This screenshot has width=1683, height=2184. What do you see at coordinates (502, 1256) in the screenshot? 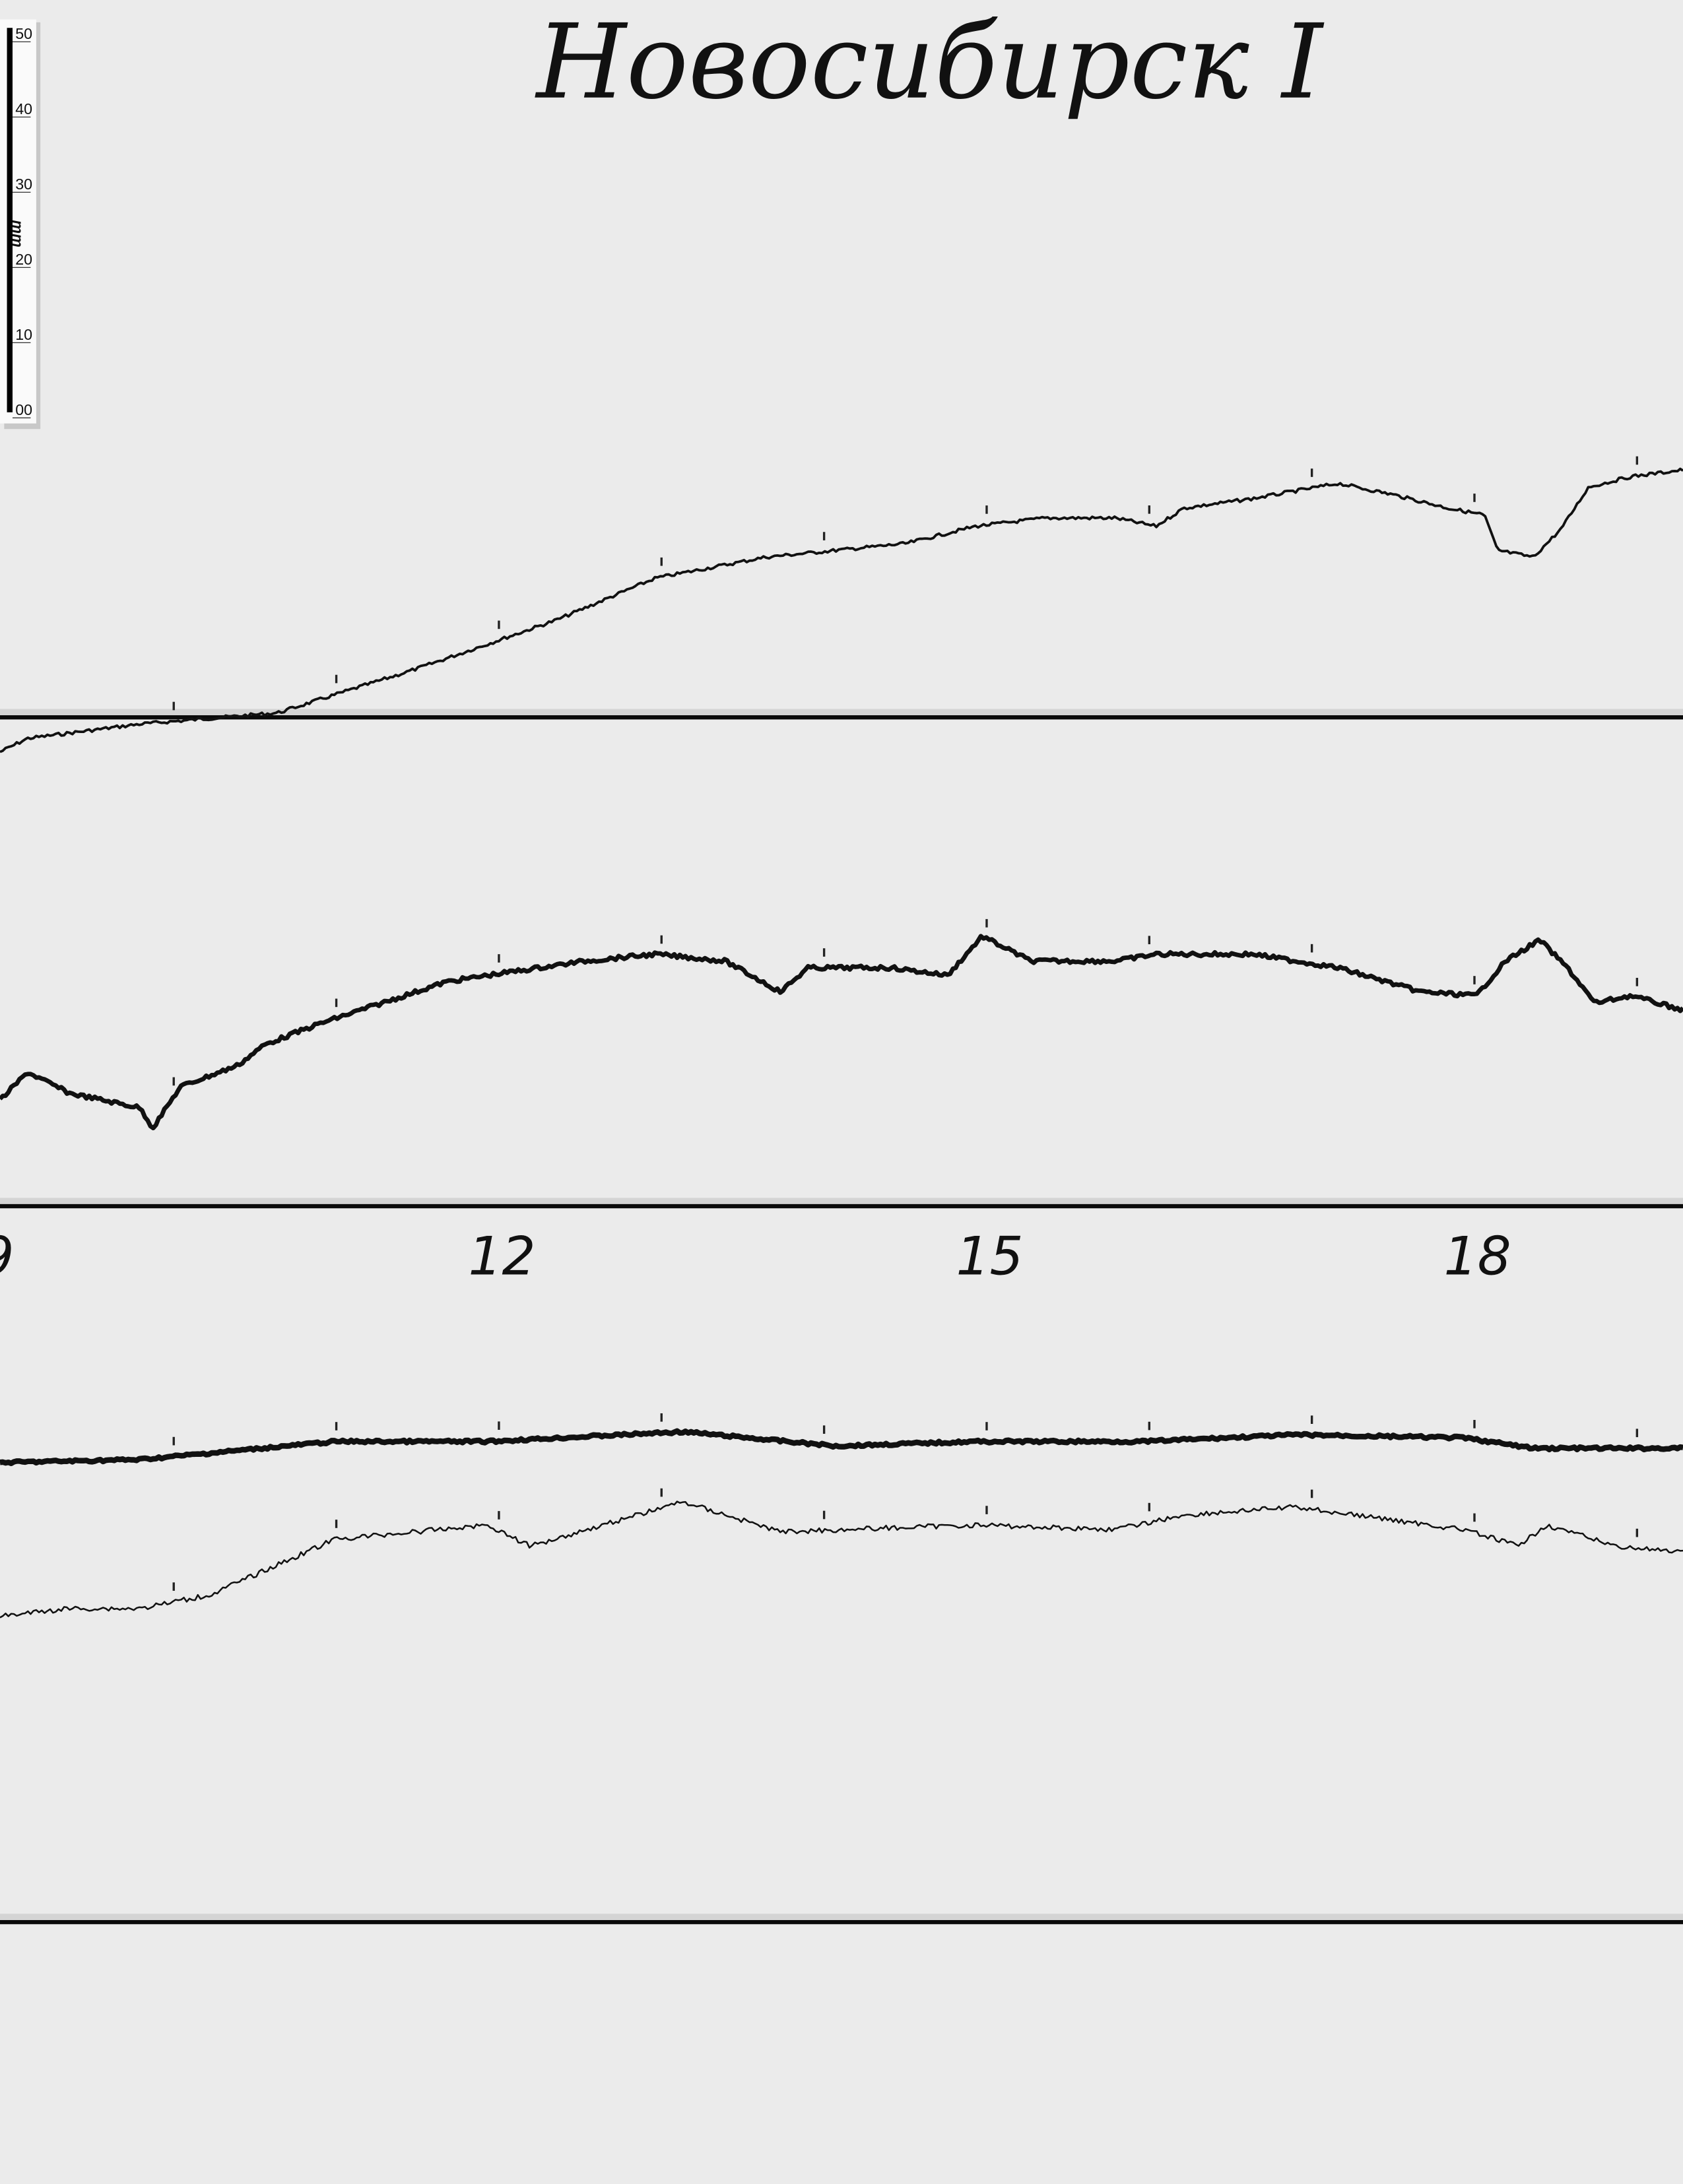
I see `hour-label: 12` at bounding box center [502, 1256].